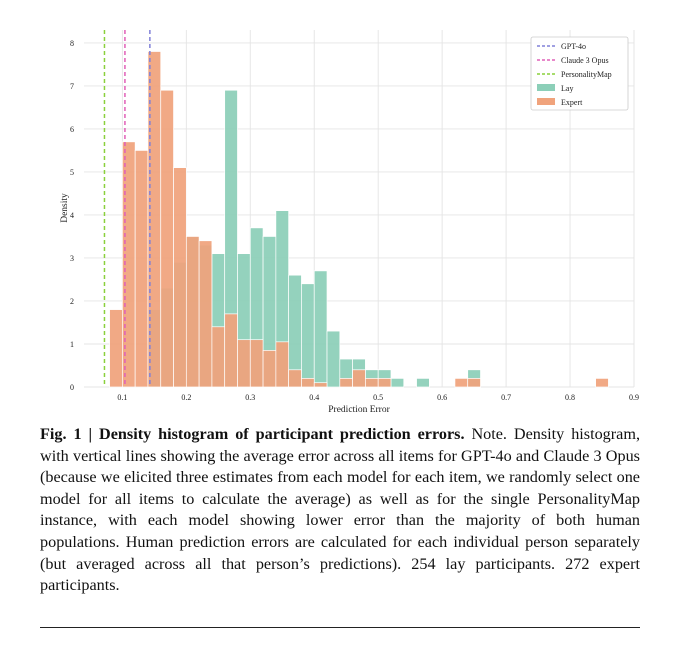 The width and height of the screenshot is (676, 652). I want to click on legend-box, so click(579, 73).